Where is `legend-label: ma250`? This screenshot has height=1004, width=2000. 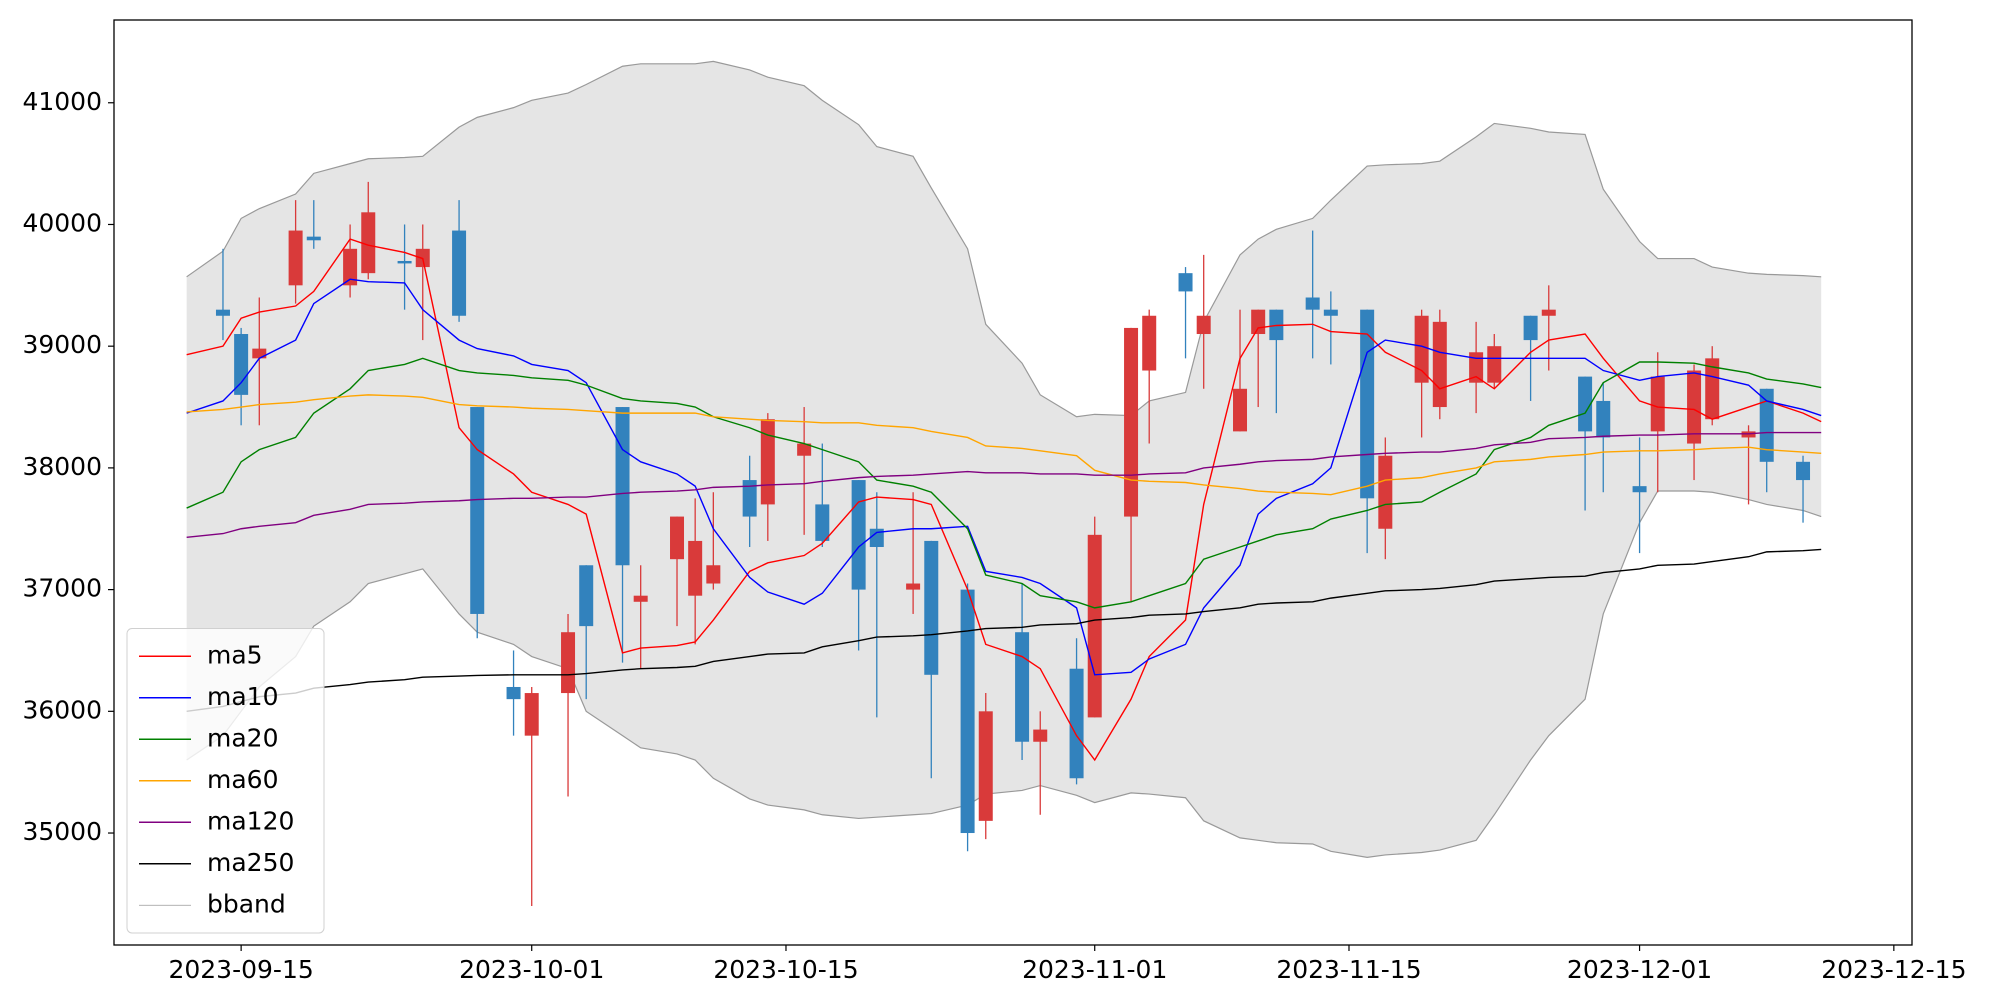
legend-label: ma250 is located at coordinates (250, 862).